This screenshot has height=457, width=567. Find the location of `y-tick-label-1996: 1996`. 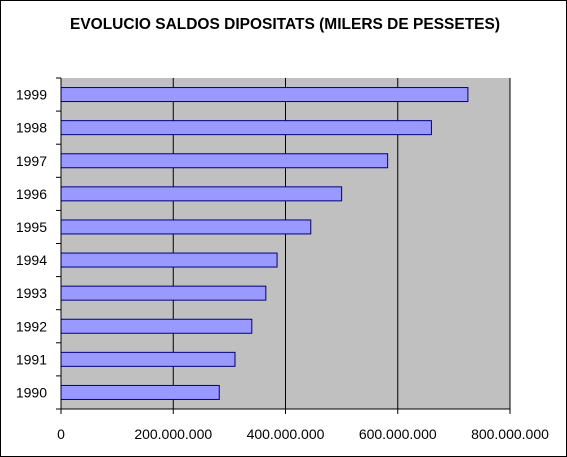

y-tick-label-1996: 1996 is located at coordinates (31, 194).